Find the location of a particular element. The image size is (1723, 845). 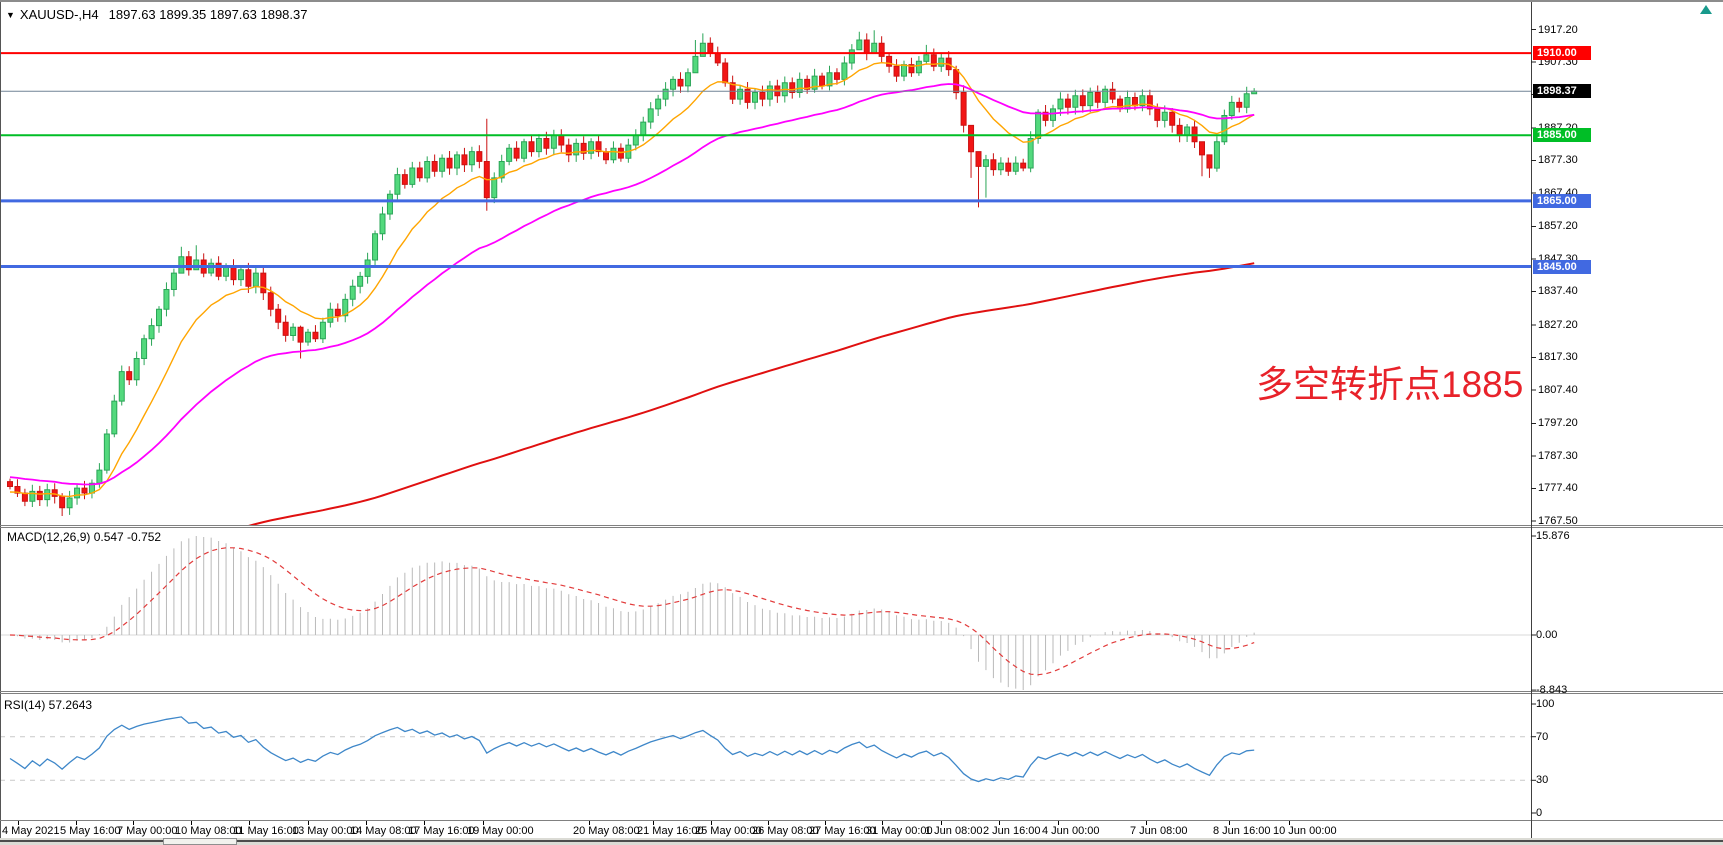

time-tick-label: 31 May 00:00 is located at coordinates (899, 831).